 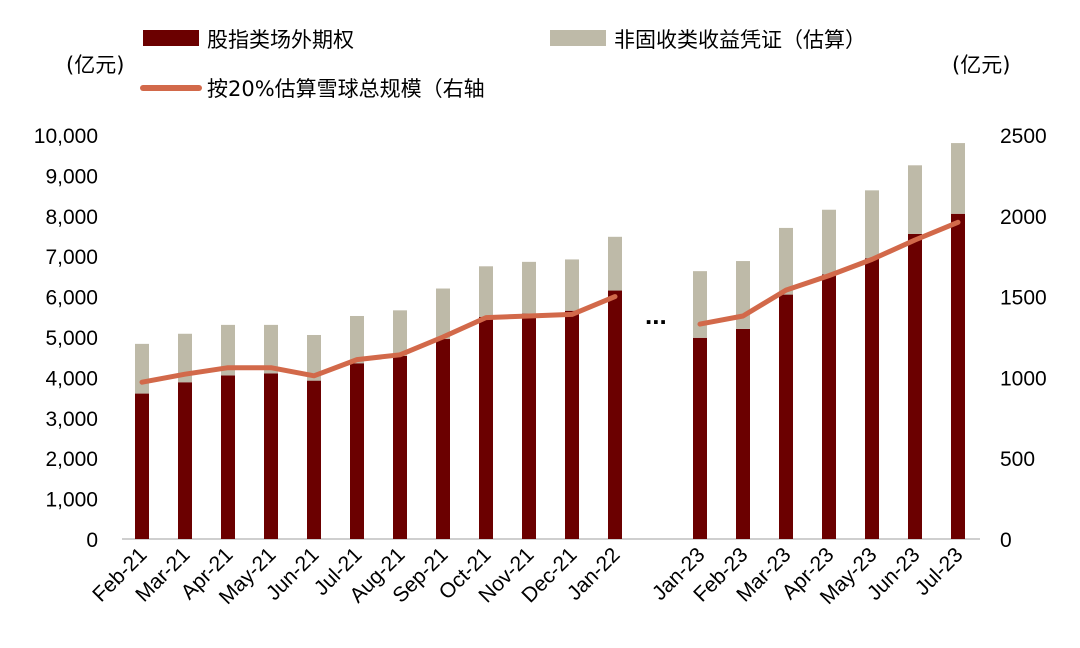 What do you see at coordinates (346, 89) in the screenshot?
I see `legend-label-snowball-line: 按20%估算雪球总规模（右轴` at bounding box center [346, 89].